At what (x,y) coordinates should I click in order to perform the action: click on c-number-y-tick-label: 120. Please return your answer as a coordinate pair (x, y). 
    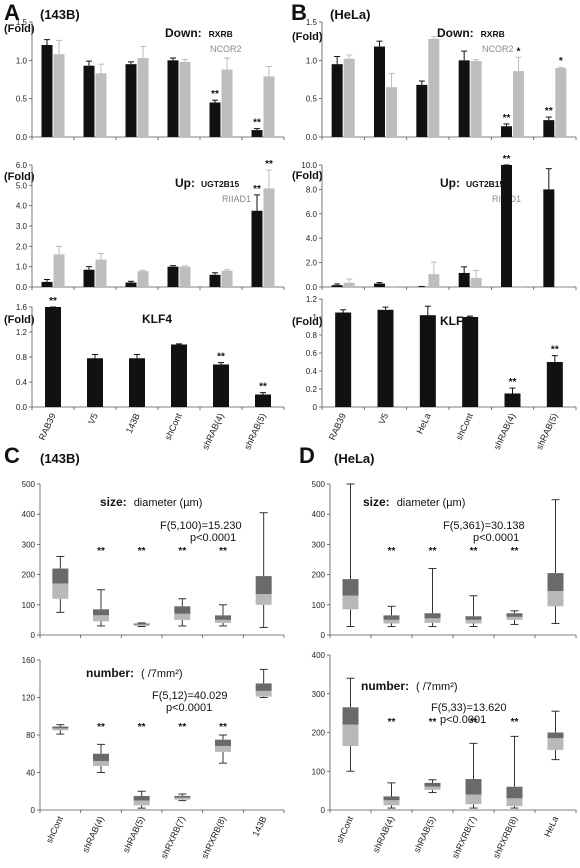
    Looking at the image, I should click on (29, 698).